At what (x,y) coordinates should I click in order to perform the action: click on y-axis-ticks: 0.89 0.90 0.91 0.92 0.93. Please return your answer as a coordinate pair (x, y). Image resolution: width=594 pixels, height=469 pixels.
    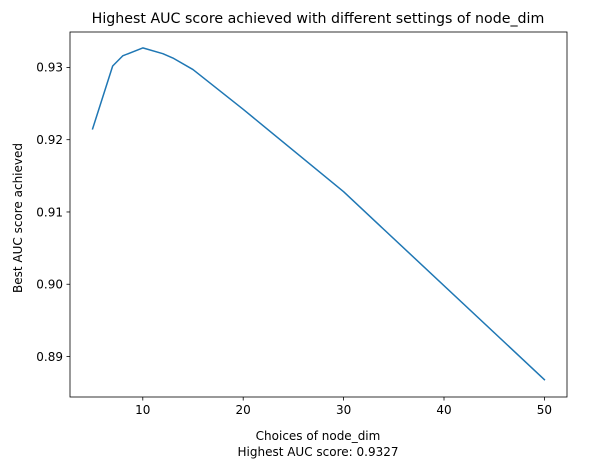
    Looking at the image, I should click on (53, 212).